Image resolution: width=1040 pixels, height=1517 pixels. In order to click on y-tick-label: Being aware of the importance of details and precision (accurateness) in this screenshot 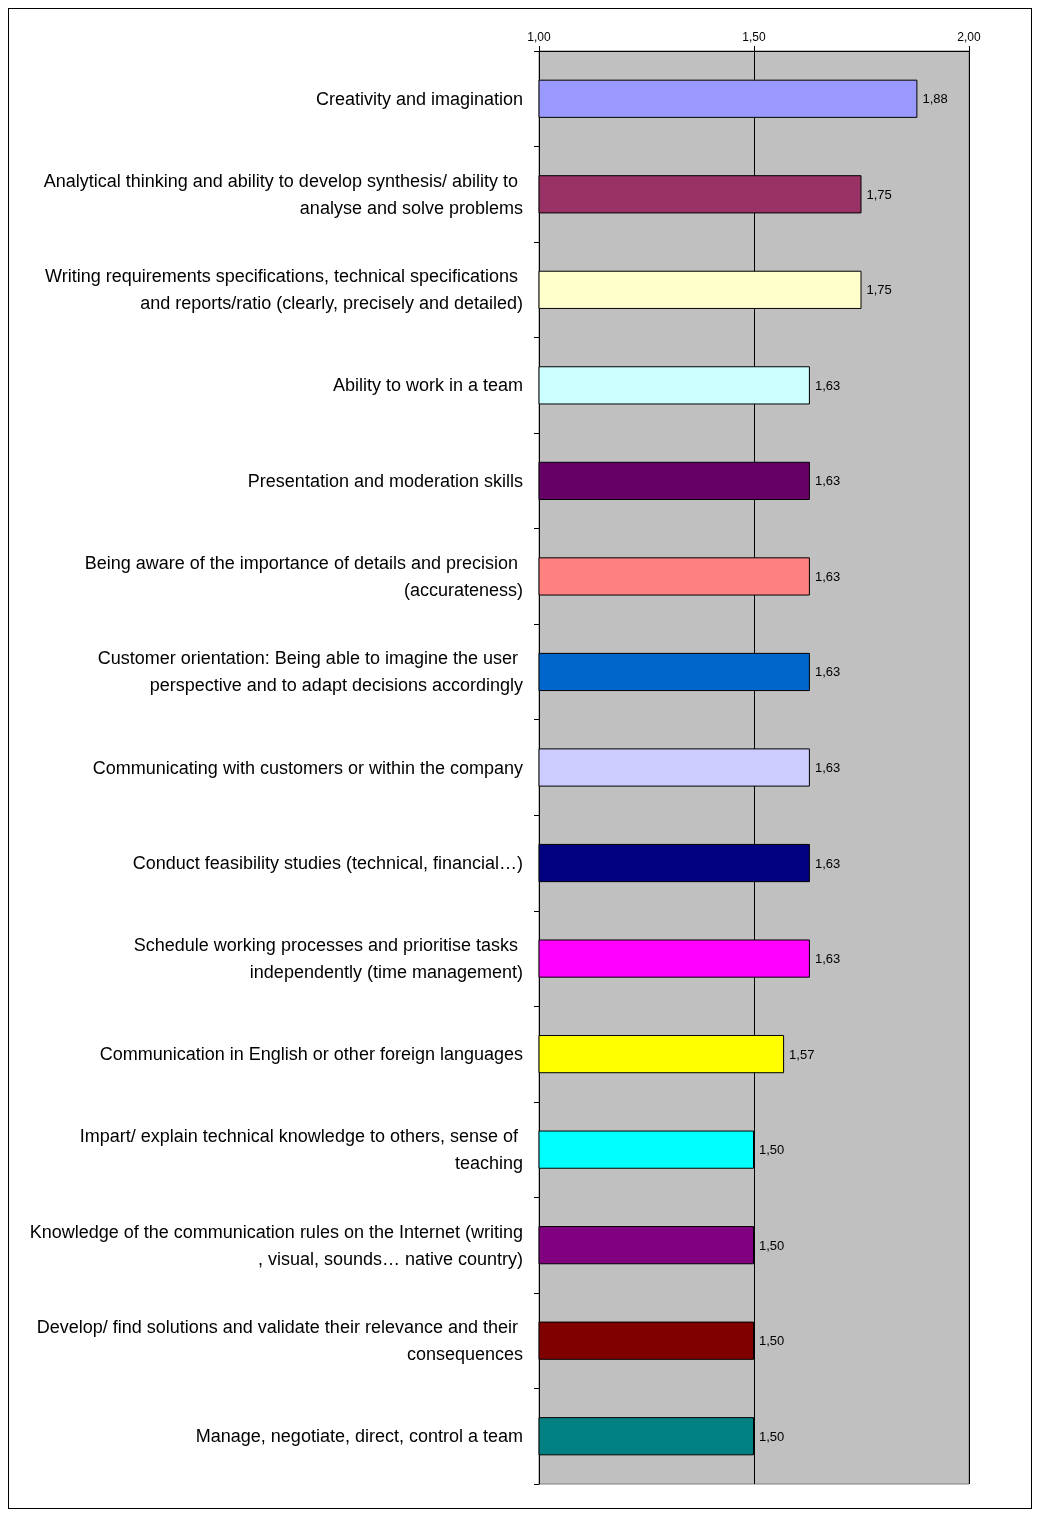, I will do `click(303, 576)`.